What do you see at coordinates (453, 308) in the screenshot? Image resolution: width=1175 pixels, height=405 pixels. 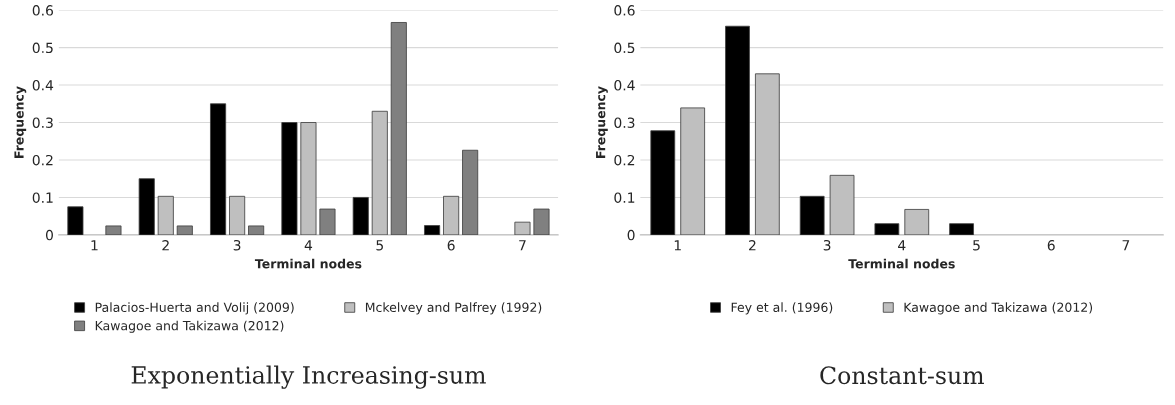 I see `legend-label: Mckelvey and Palfrey (1992)` at bounding box center [453, 308].